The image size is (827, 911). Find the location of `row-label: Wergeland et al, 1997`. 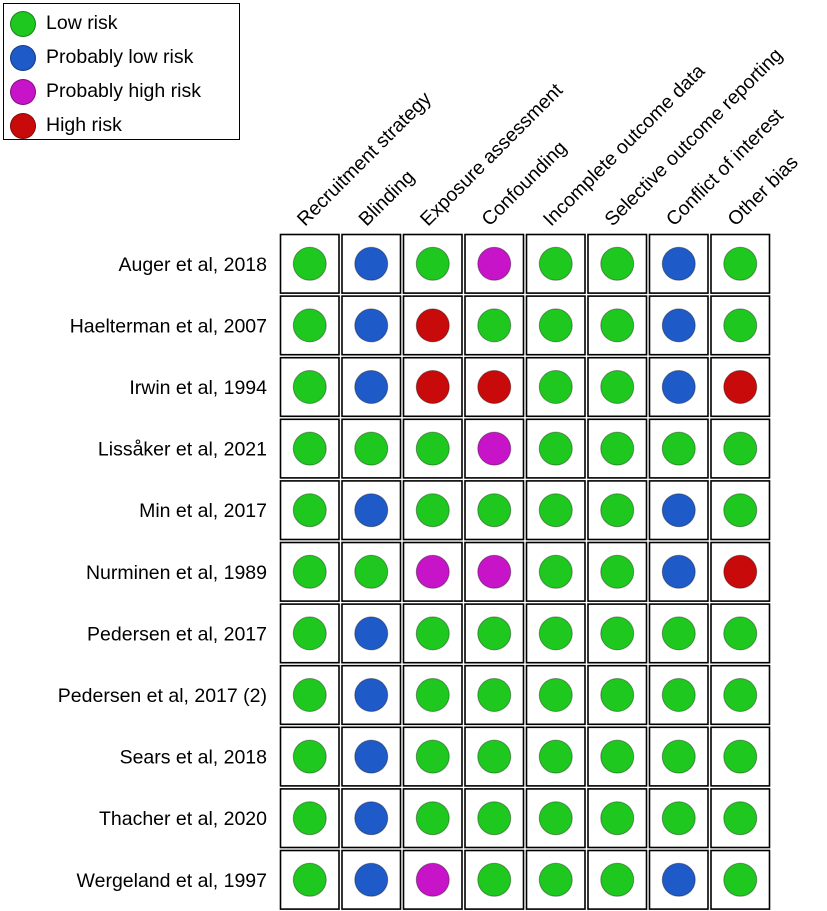

row-label: Wergeland et al, 1997 is located at coordinates (172, 881).